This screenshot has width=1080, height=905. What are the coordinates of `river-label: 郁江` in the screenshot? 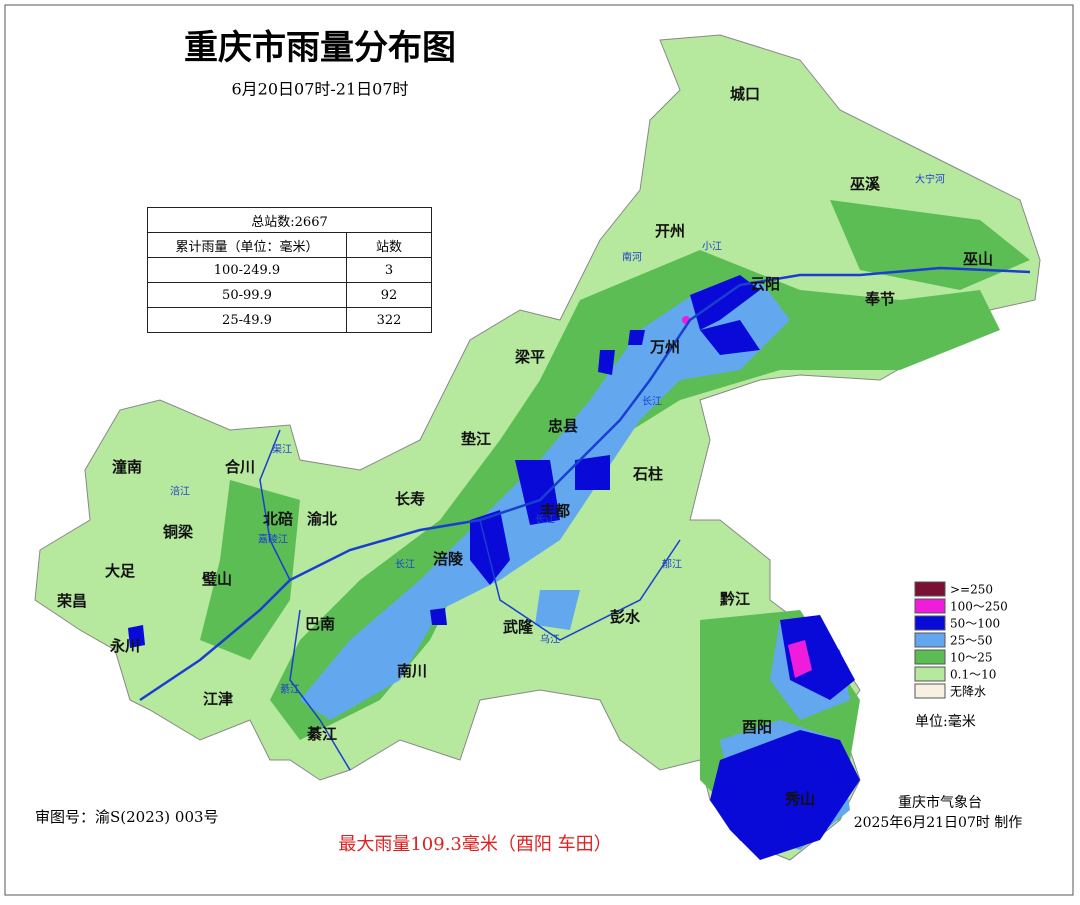 It's located at (672, 564).